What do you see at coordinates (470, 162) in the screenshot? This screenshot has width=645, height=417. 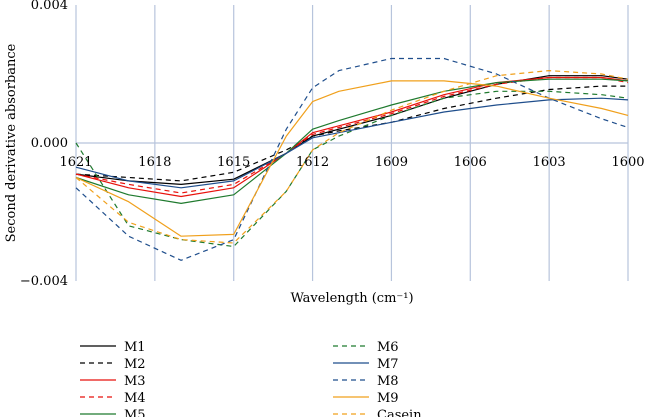 I see `x-tick-label: 1606` at bounding box center [470, 162].